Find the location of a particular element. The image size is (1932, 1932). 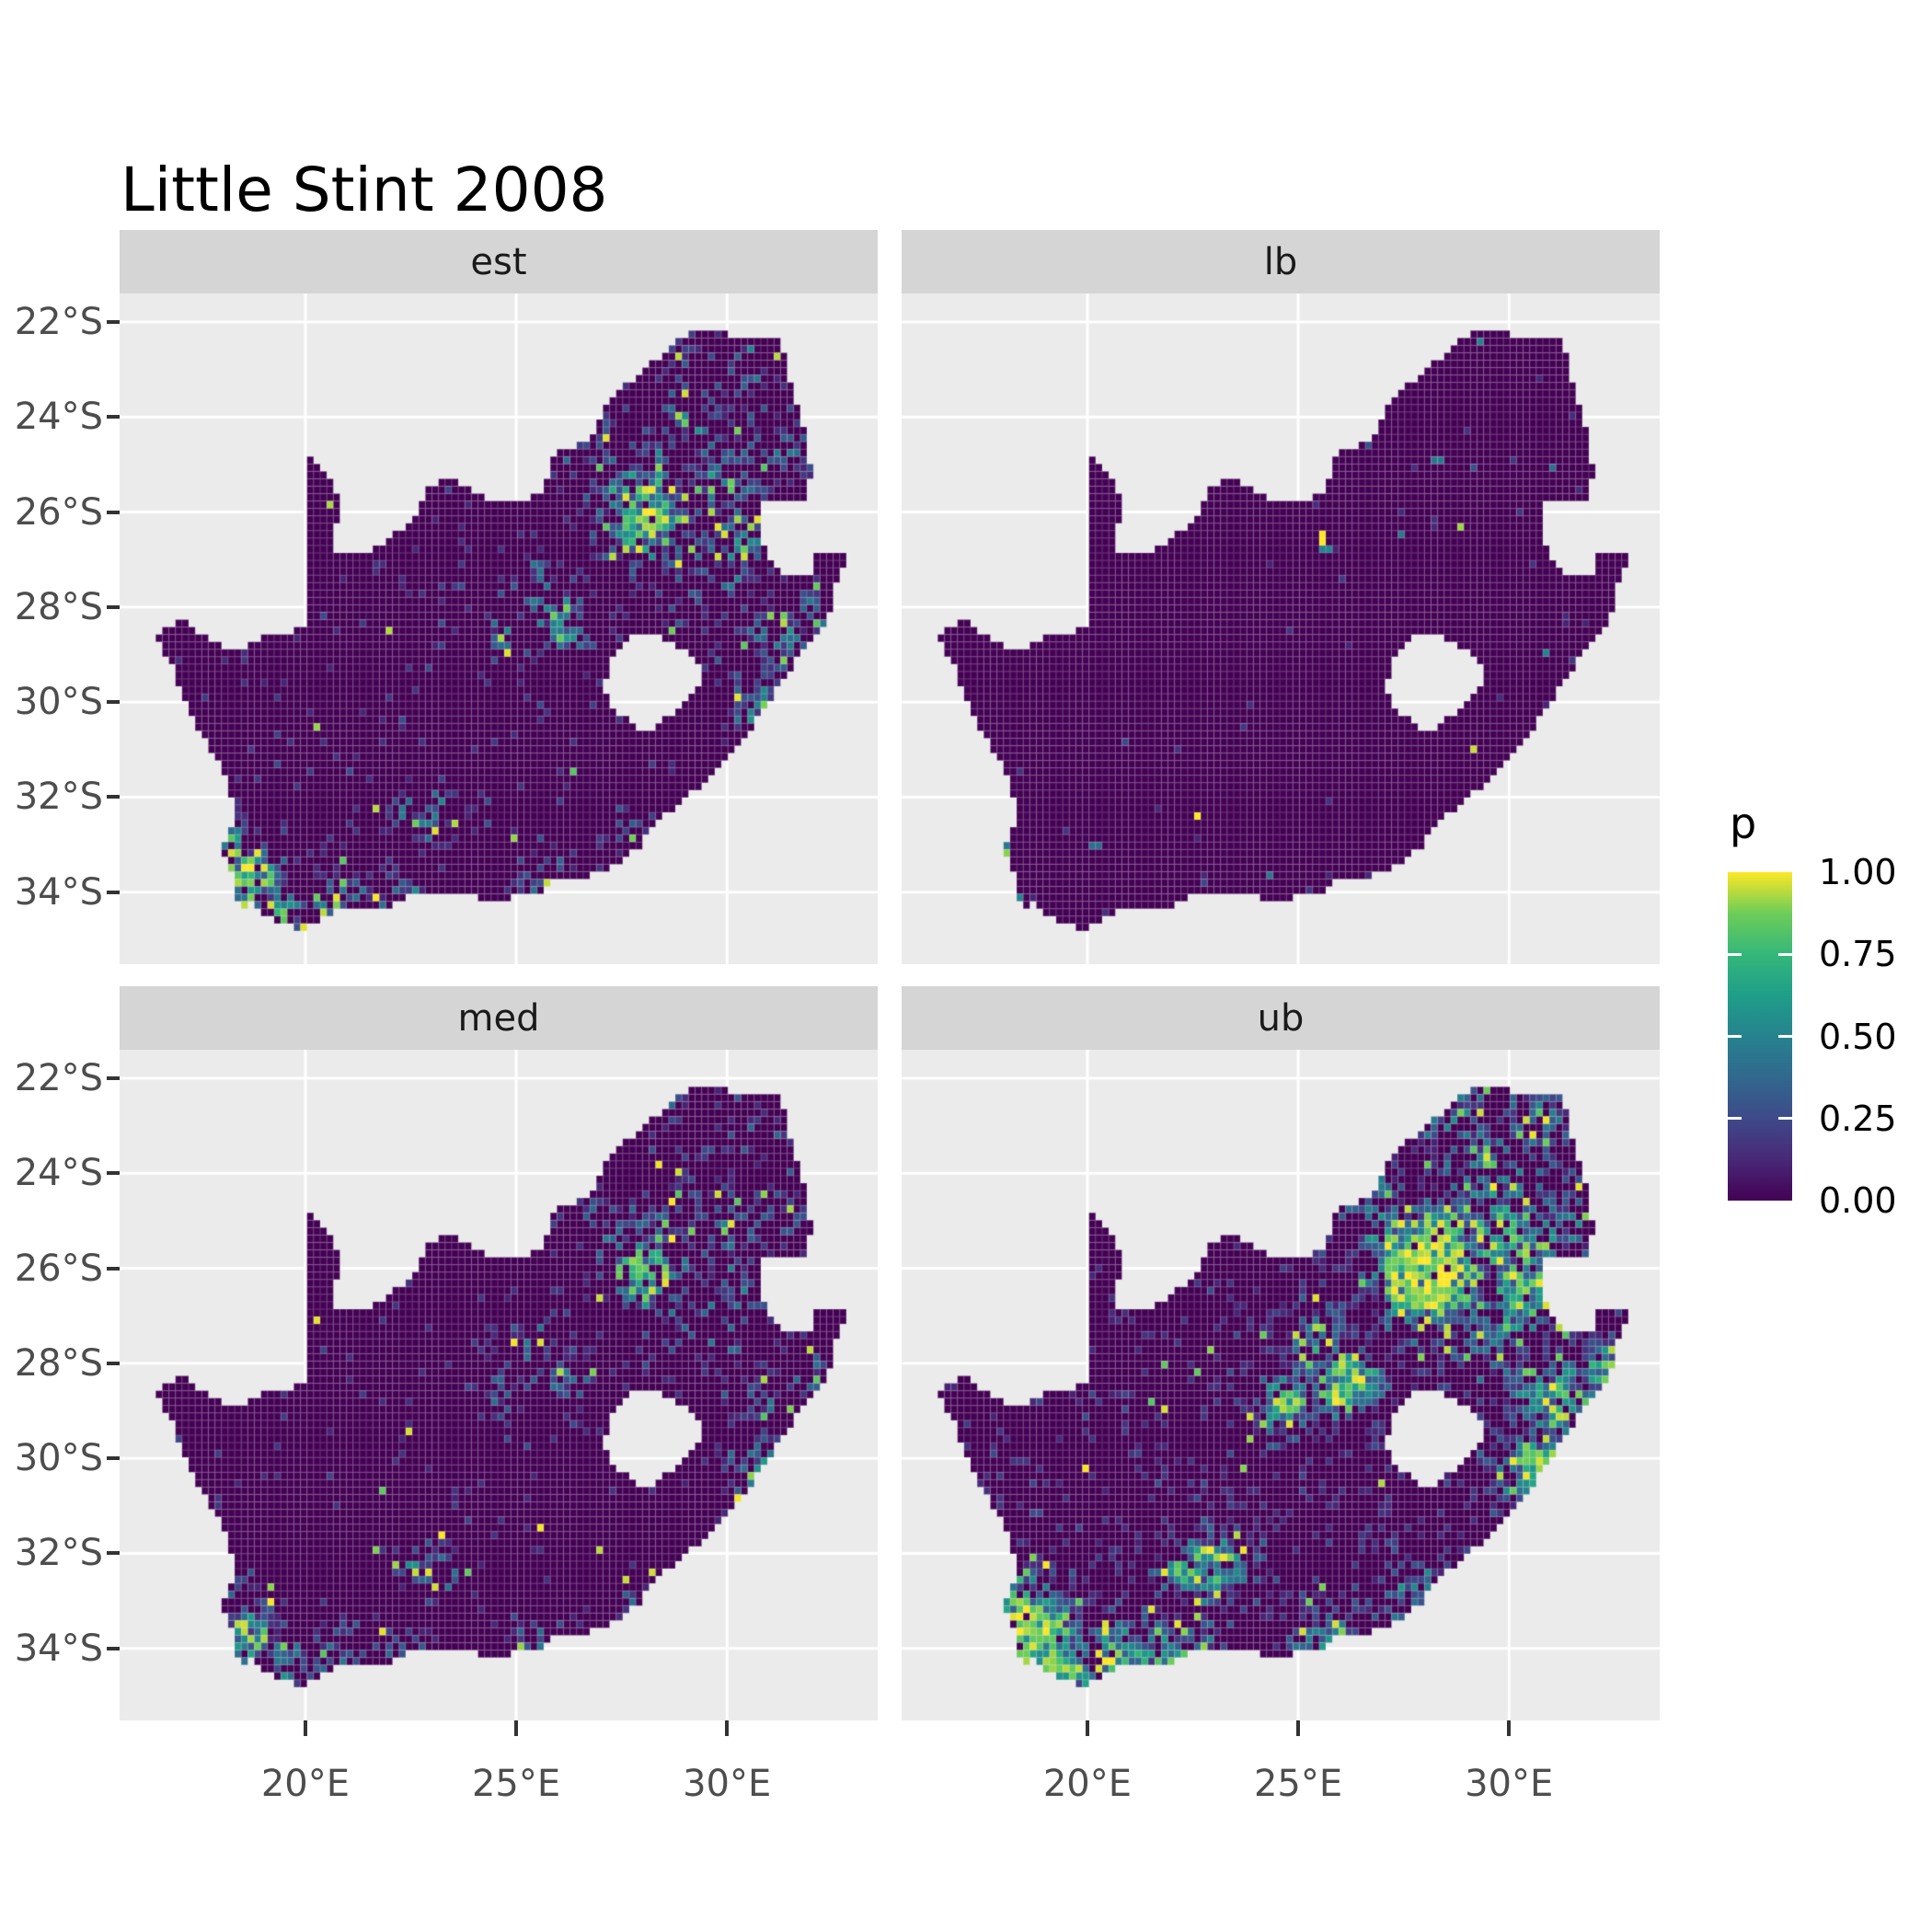

facet-strip-est: est is located at coordinates (499, 261).